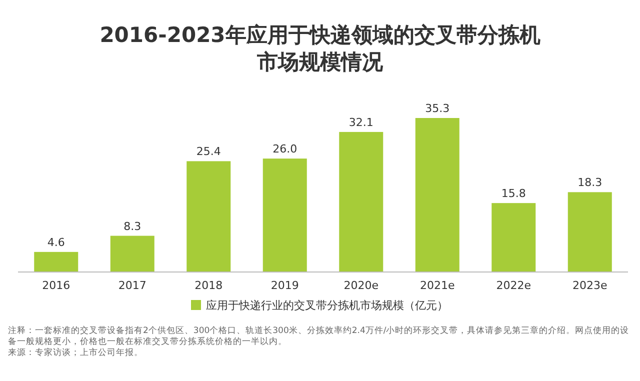 This screenshot has height=381, width=640. What do you see at coordinates (284, 285) in the screenshot?
I see `x-tick-label: 2019` at bounding box center [284, 285].